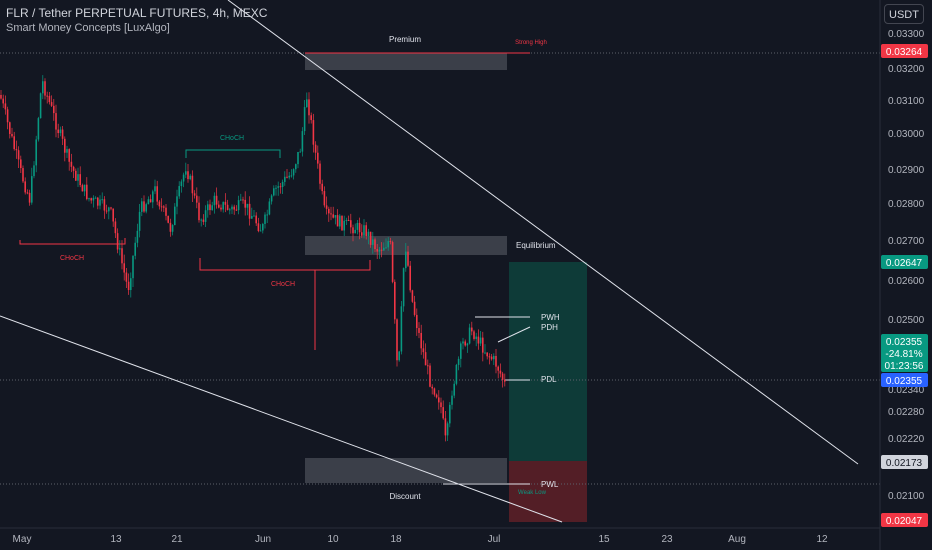 The width and height of the screenshot is (932, 550). I want to click on y-tick-label: 0.02500, so click(906, 320).